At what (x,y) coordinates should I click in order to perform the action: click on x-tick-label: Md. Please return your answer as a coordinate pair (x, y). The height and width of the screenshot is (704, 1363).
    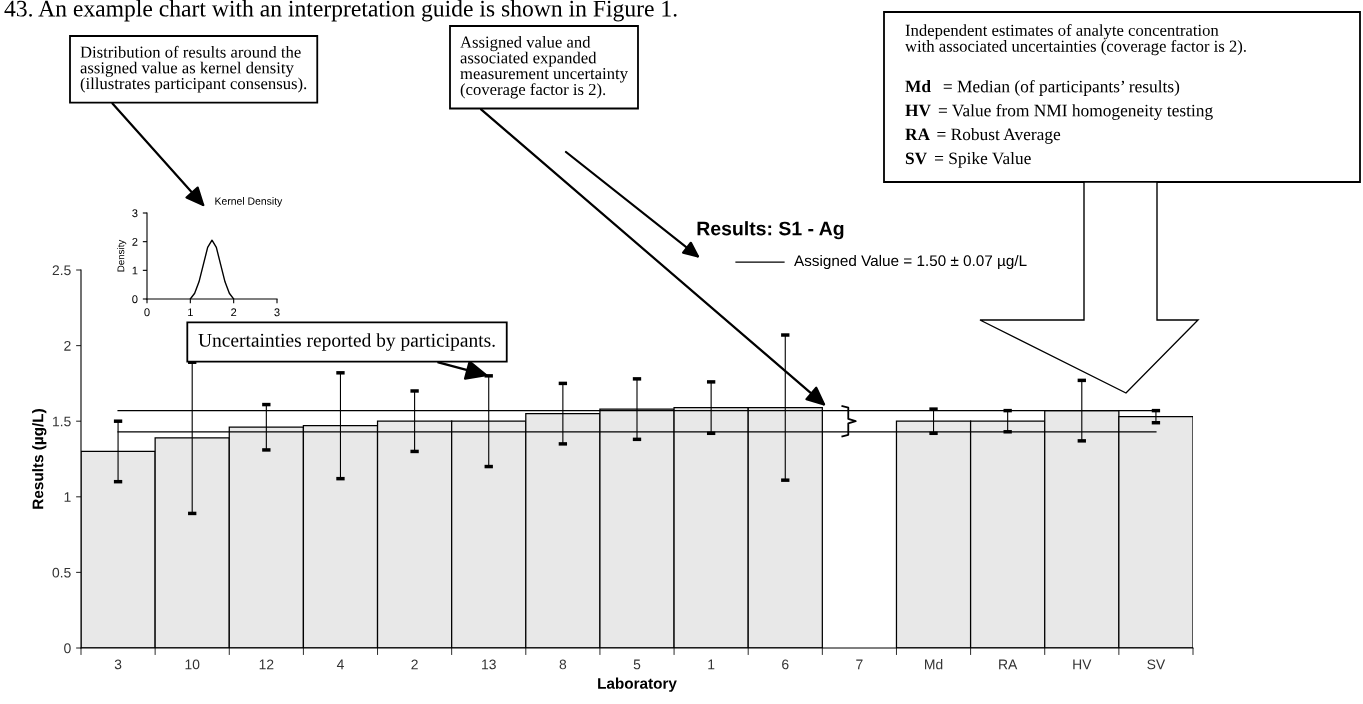
    Looking at the image, I should click on (934, 664).